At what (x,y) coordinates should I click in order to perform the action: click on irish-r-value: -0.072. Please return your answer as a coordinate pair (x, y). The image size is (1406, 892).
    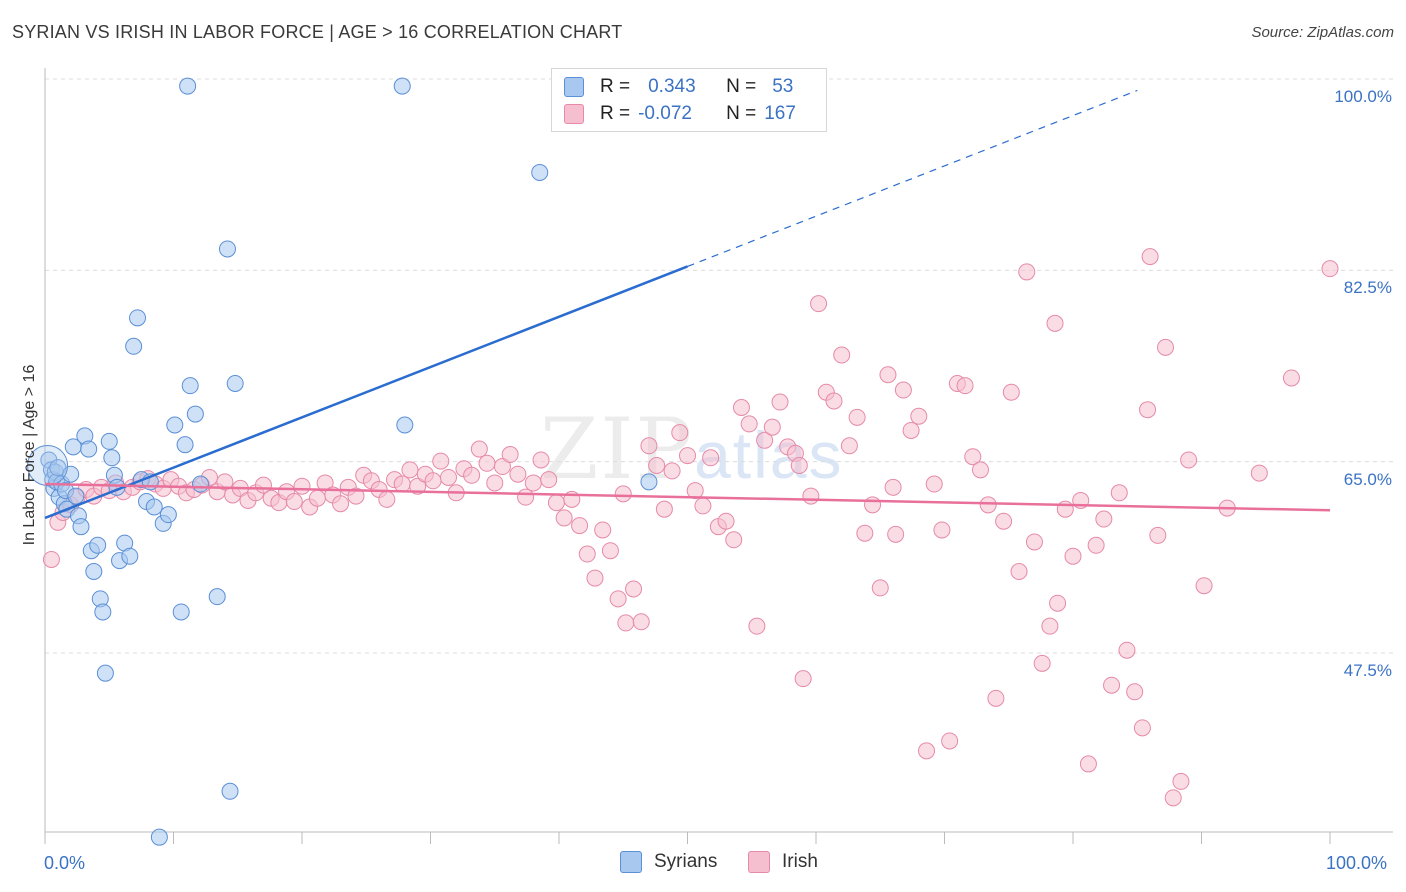
    Looking at the image, I should click on (665, 113).